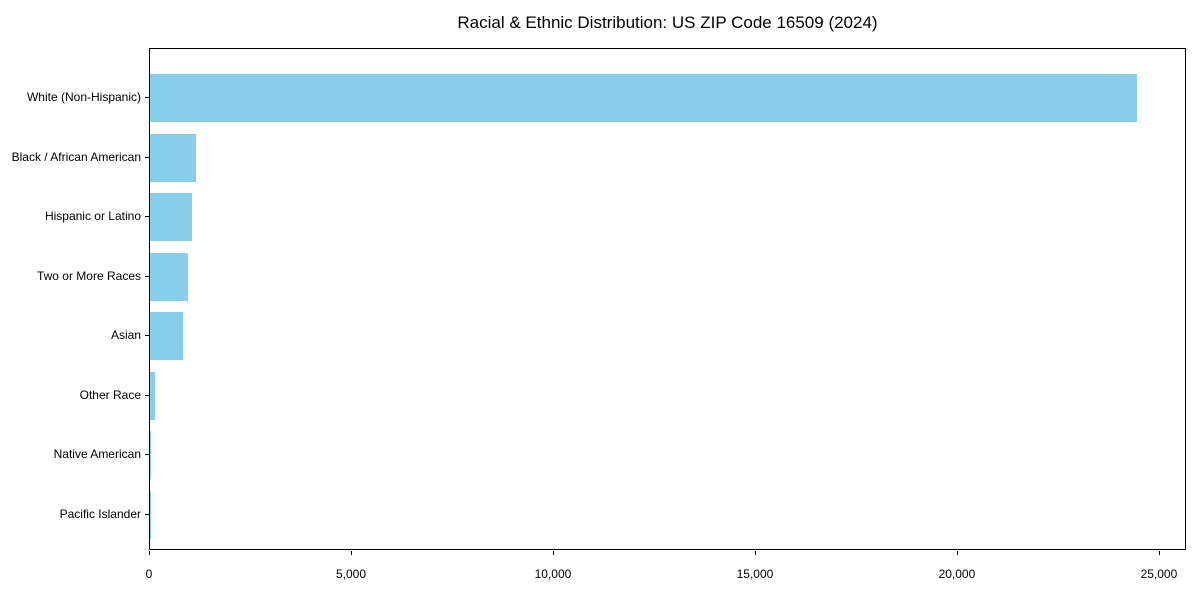 The image size is (1200, 600). What do you see at coordinates (167, 336) in the screenshot?
I see `bar-asian` at bounding box center [167, 336].